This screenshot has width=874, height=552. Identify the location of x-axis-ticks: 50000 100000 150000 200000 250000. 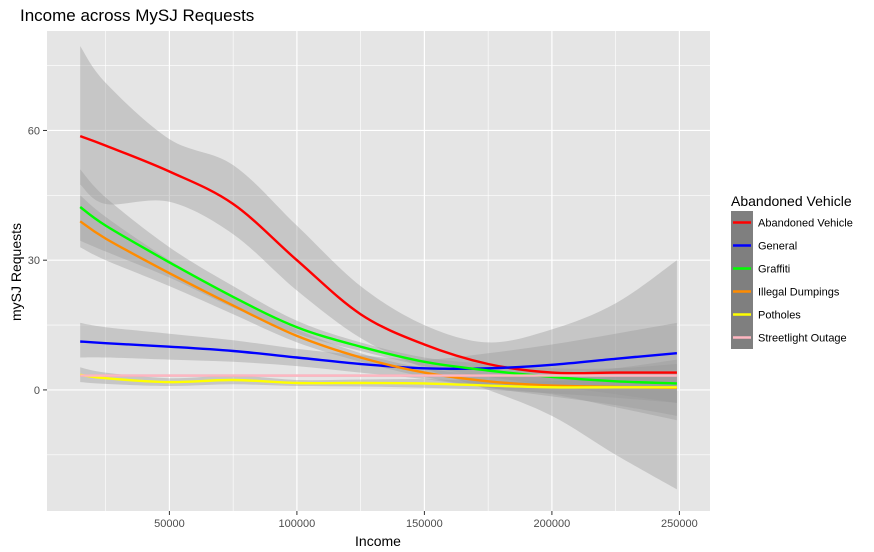
(426, 520).